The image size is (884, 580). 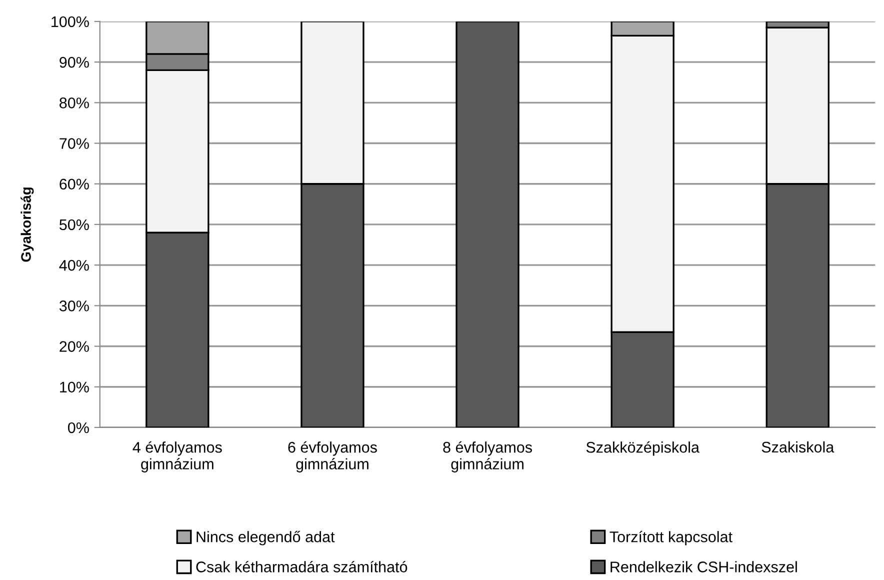 What do you see at coordinates (74, 387) in the screenshot?
I see `y-tick-label: 10%` at bounding box center [74, 387].